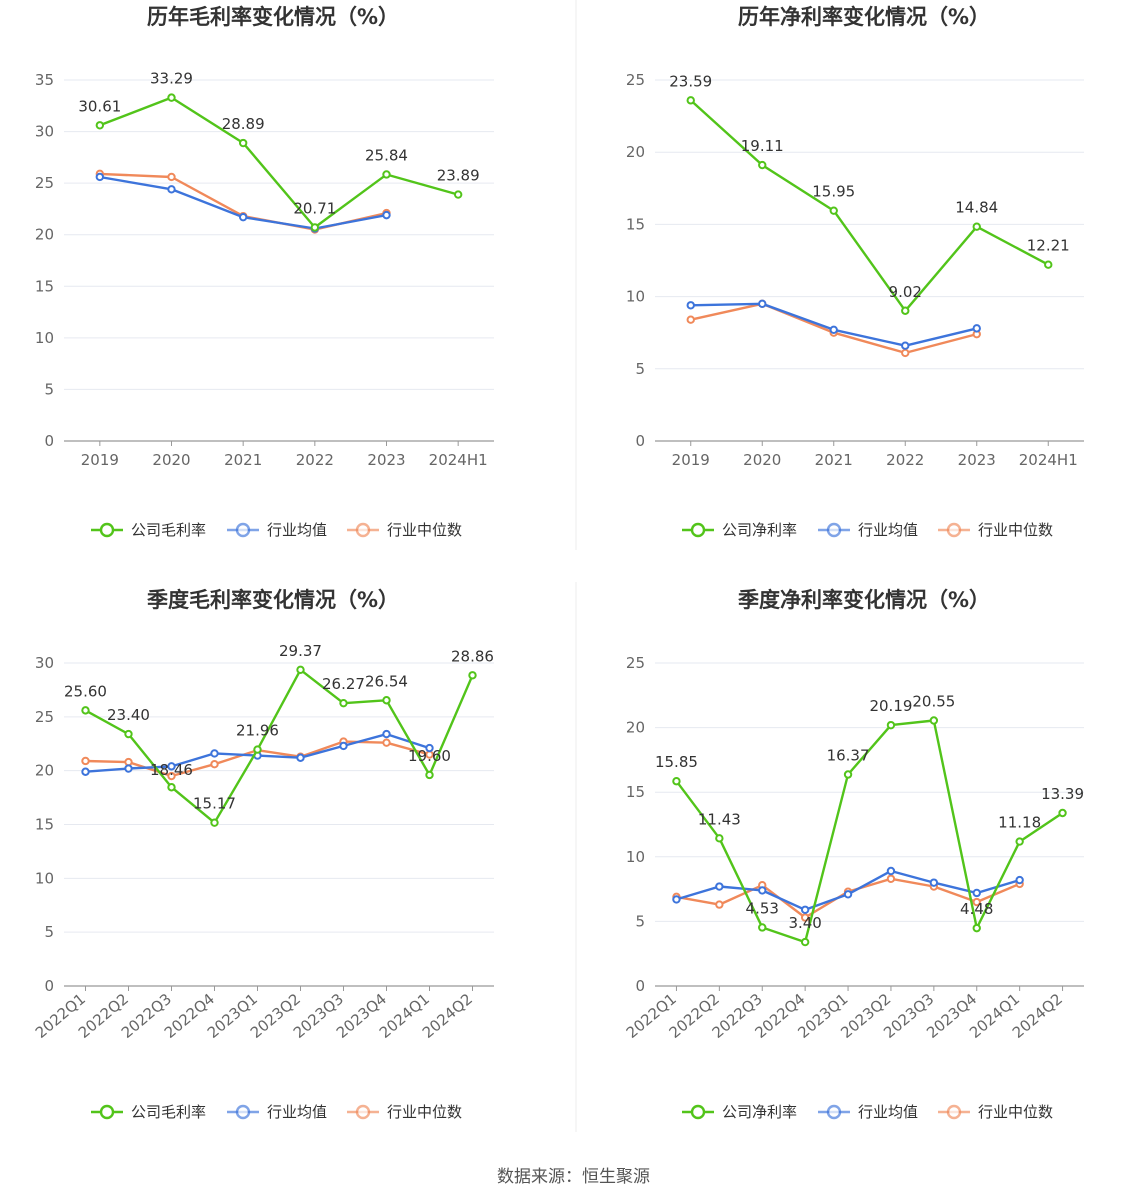 The height and width of the screenshot is (1202, 1147). What do you see at coordinates (214, 804) in the screenshot?
I see `data-label: 15.17` at bounding box center [214, 804].